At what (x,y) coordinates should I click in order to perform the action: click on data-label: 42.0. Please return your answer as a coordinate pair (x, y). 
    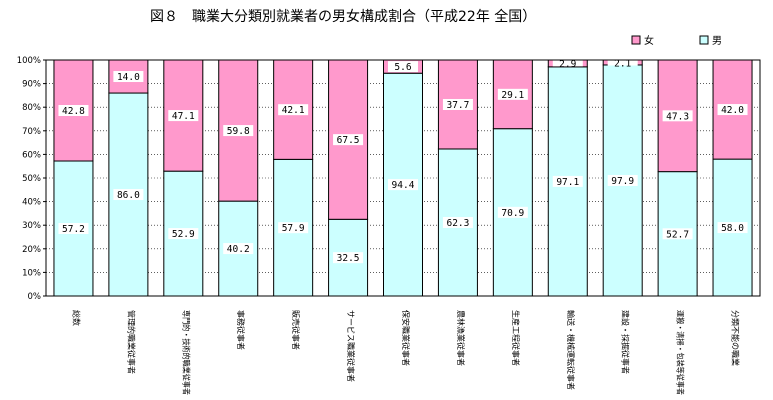
    Looking at the image, I should click on (732, 110).